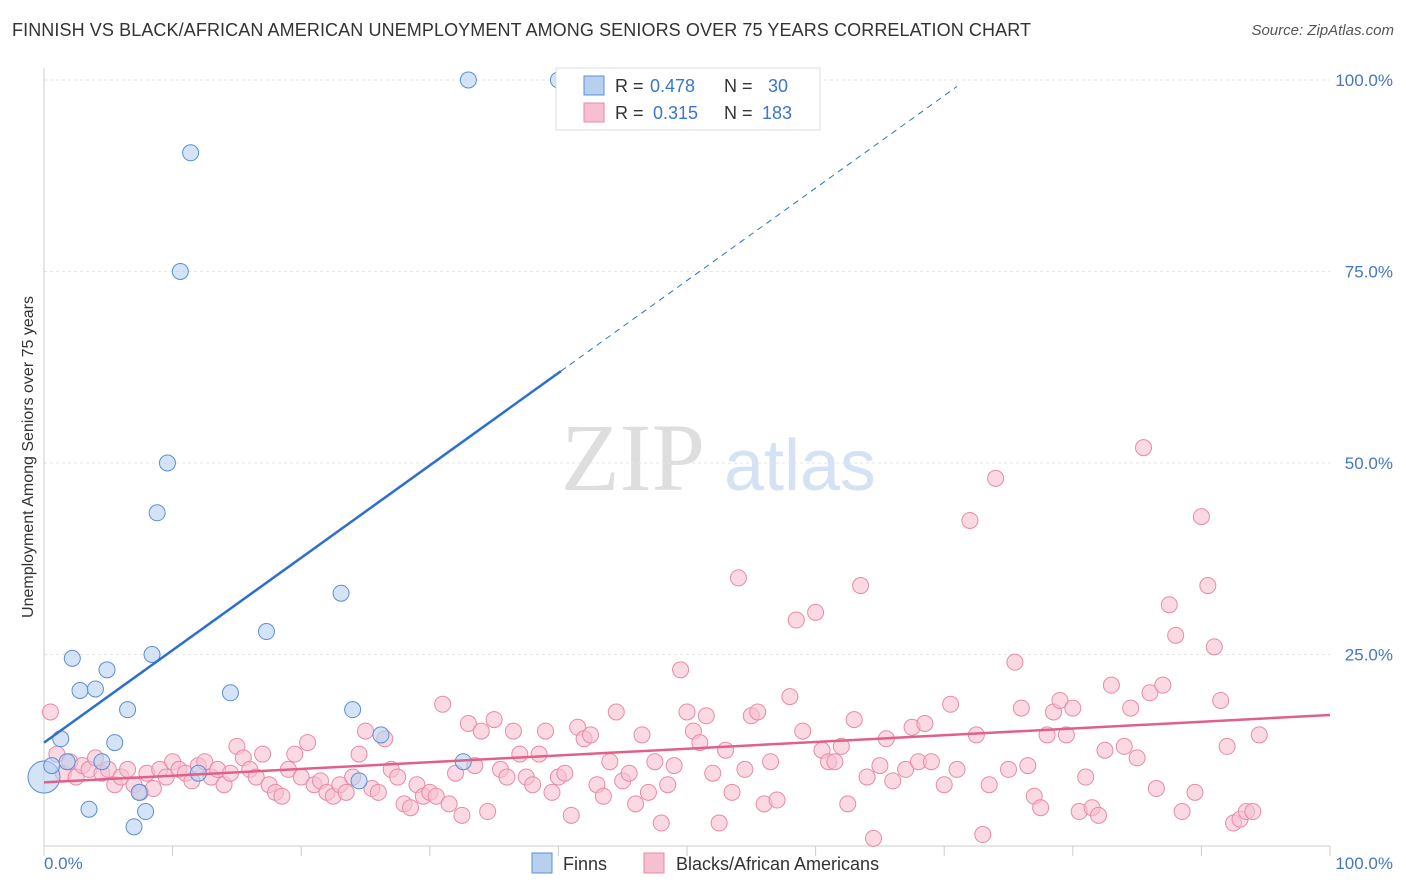 Image resolution: width=1406 pixels, height=892 pixels. Describe the element at coordinates (778, 86) in the screenshot. I see `stats-legend-n-value-finns: 30` at that location.